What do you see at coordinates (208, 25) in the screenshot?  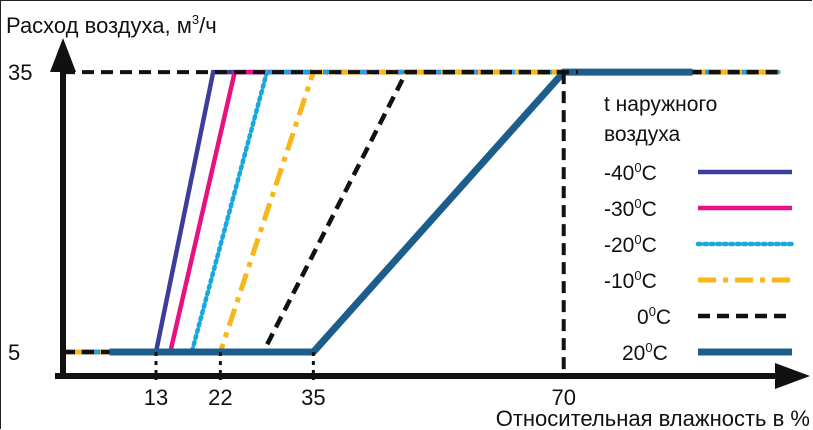 I see `y-axis-label-tail: /ч` at bounding box center [208, 25].